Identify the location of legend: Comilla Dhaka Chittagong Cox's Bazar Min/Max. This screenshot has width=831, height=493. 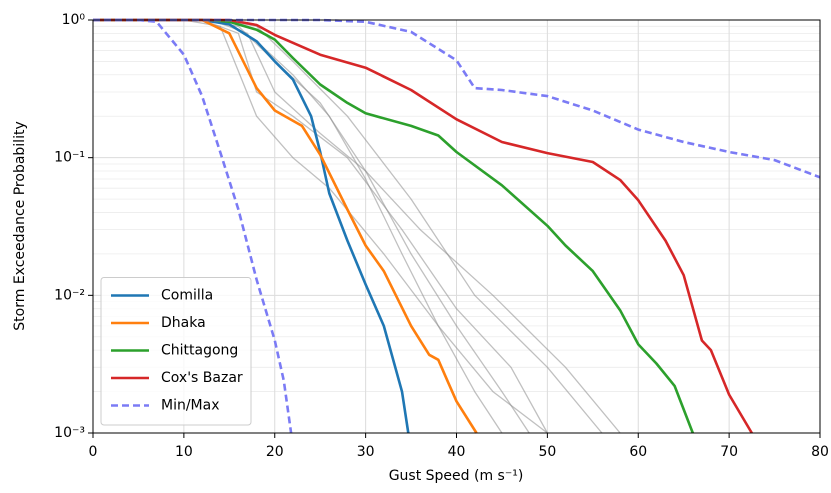
(176, 351).